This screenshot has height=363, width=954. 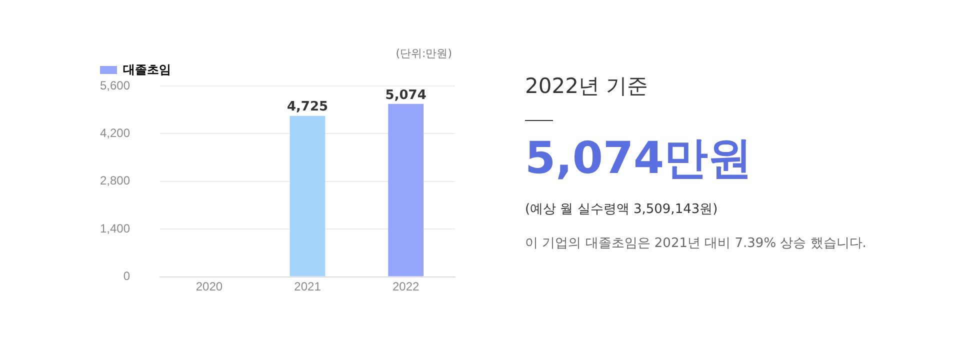 What do you see at coordinates (308, 286) in the screenshot?
I see `x-tick-label: 2021` at bounding box center [308, 286].